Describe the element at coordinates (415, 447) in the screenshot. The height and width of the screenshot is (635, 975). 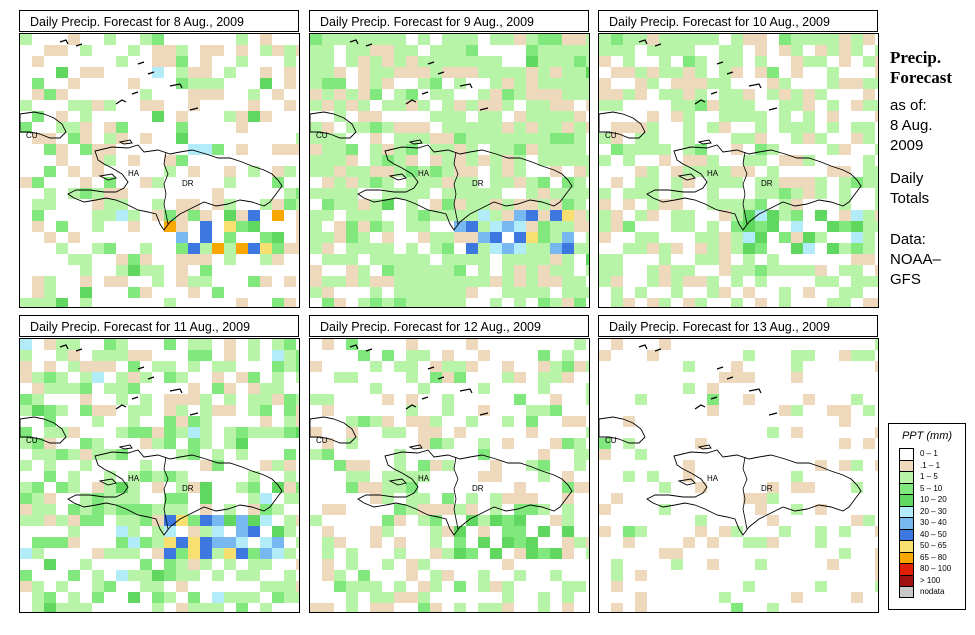
I see `tortue-island` at that location.